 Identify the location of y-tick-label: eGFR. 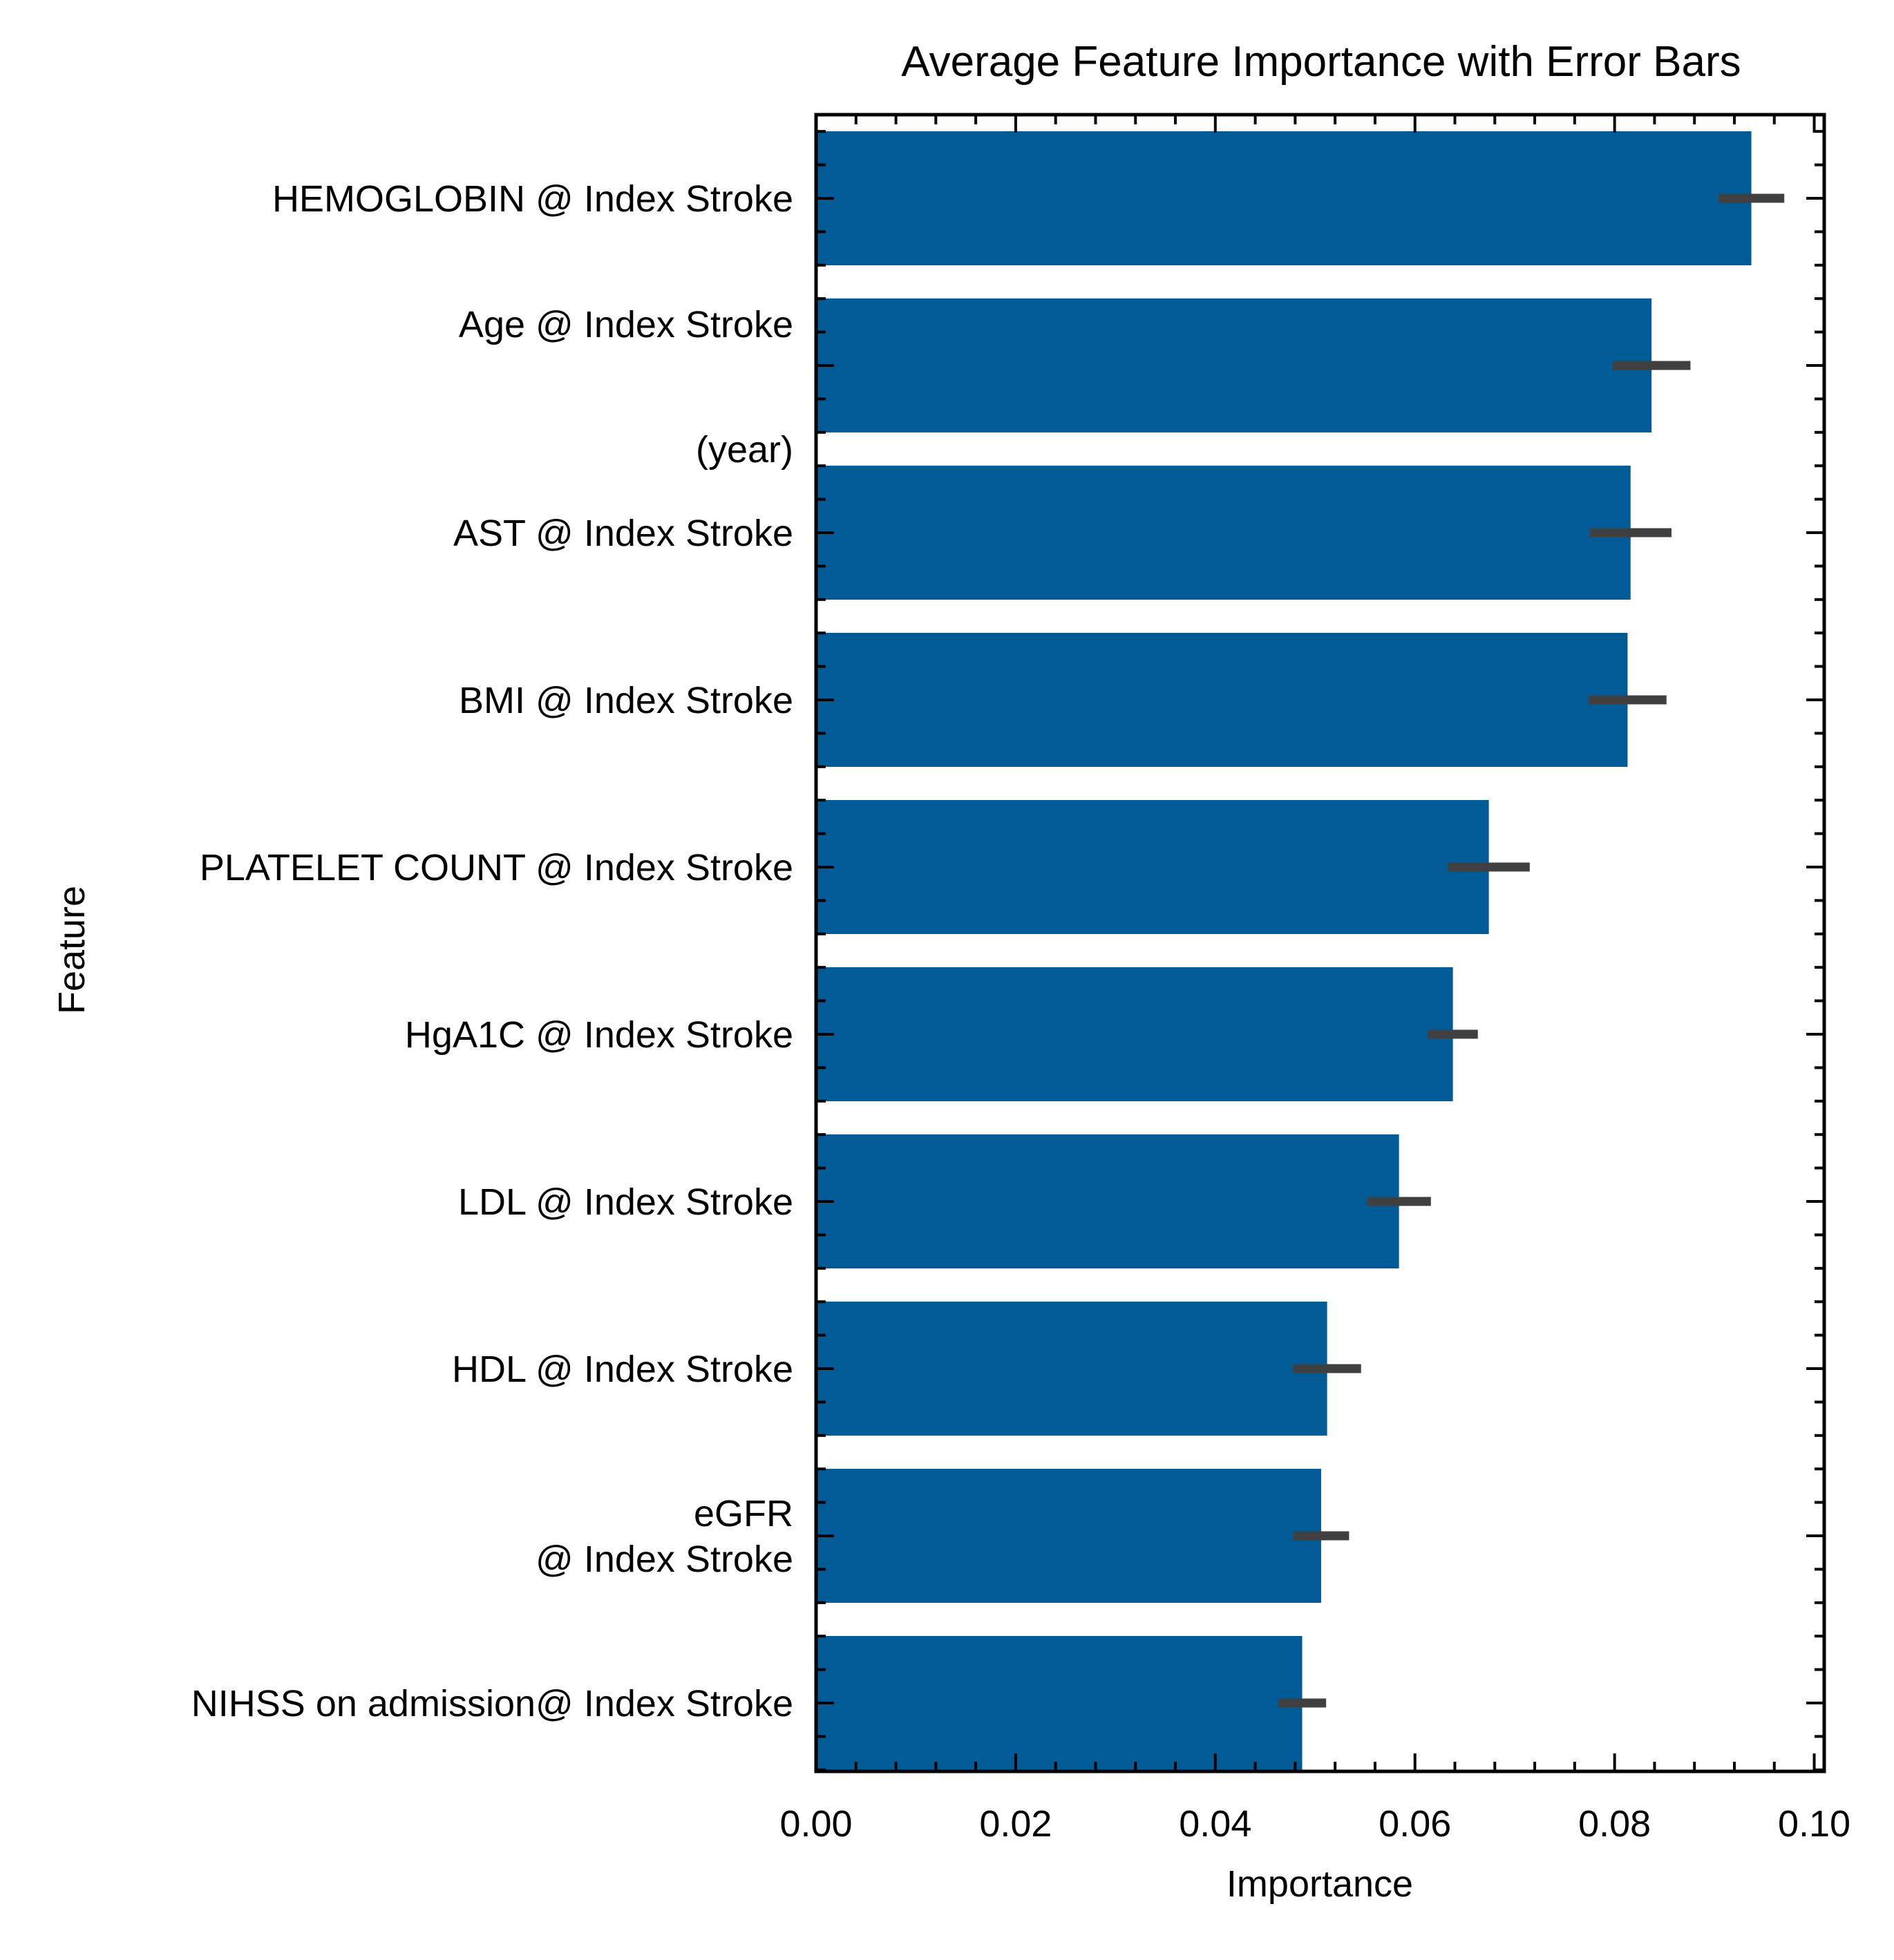
(743, 1513).